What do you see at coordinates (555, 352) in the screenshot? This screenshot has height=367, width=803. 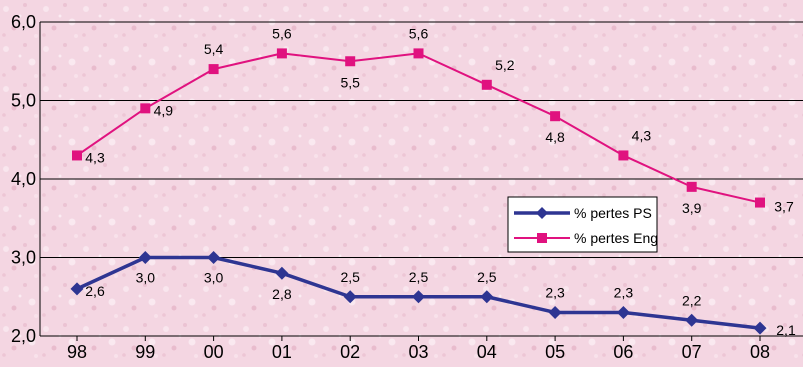 I see `x-tick-label: 05` at bounding box center [555, 352].